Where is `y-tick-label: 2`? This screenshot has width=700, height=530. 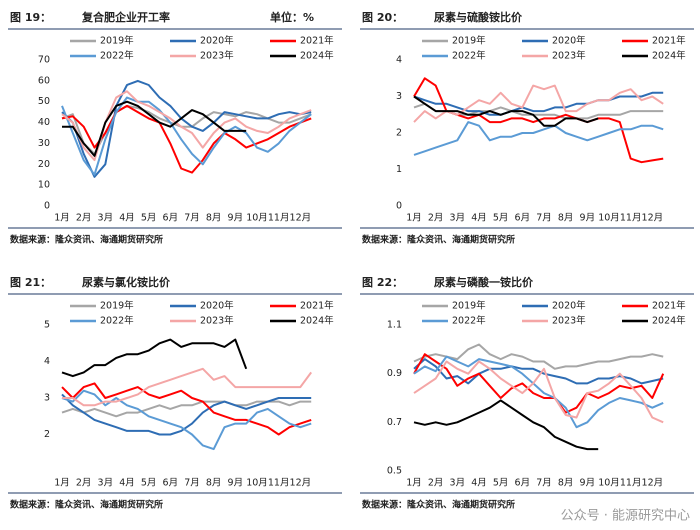
y-tick-label: 2 is located at coordinates (399, 133).